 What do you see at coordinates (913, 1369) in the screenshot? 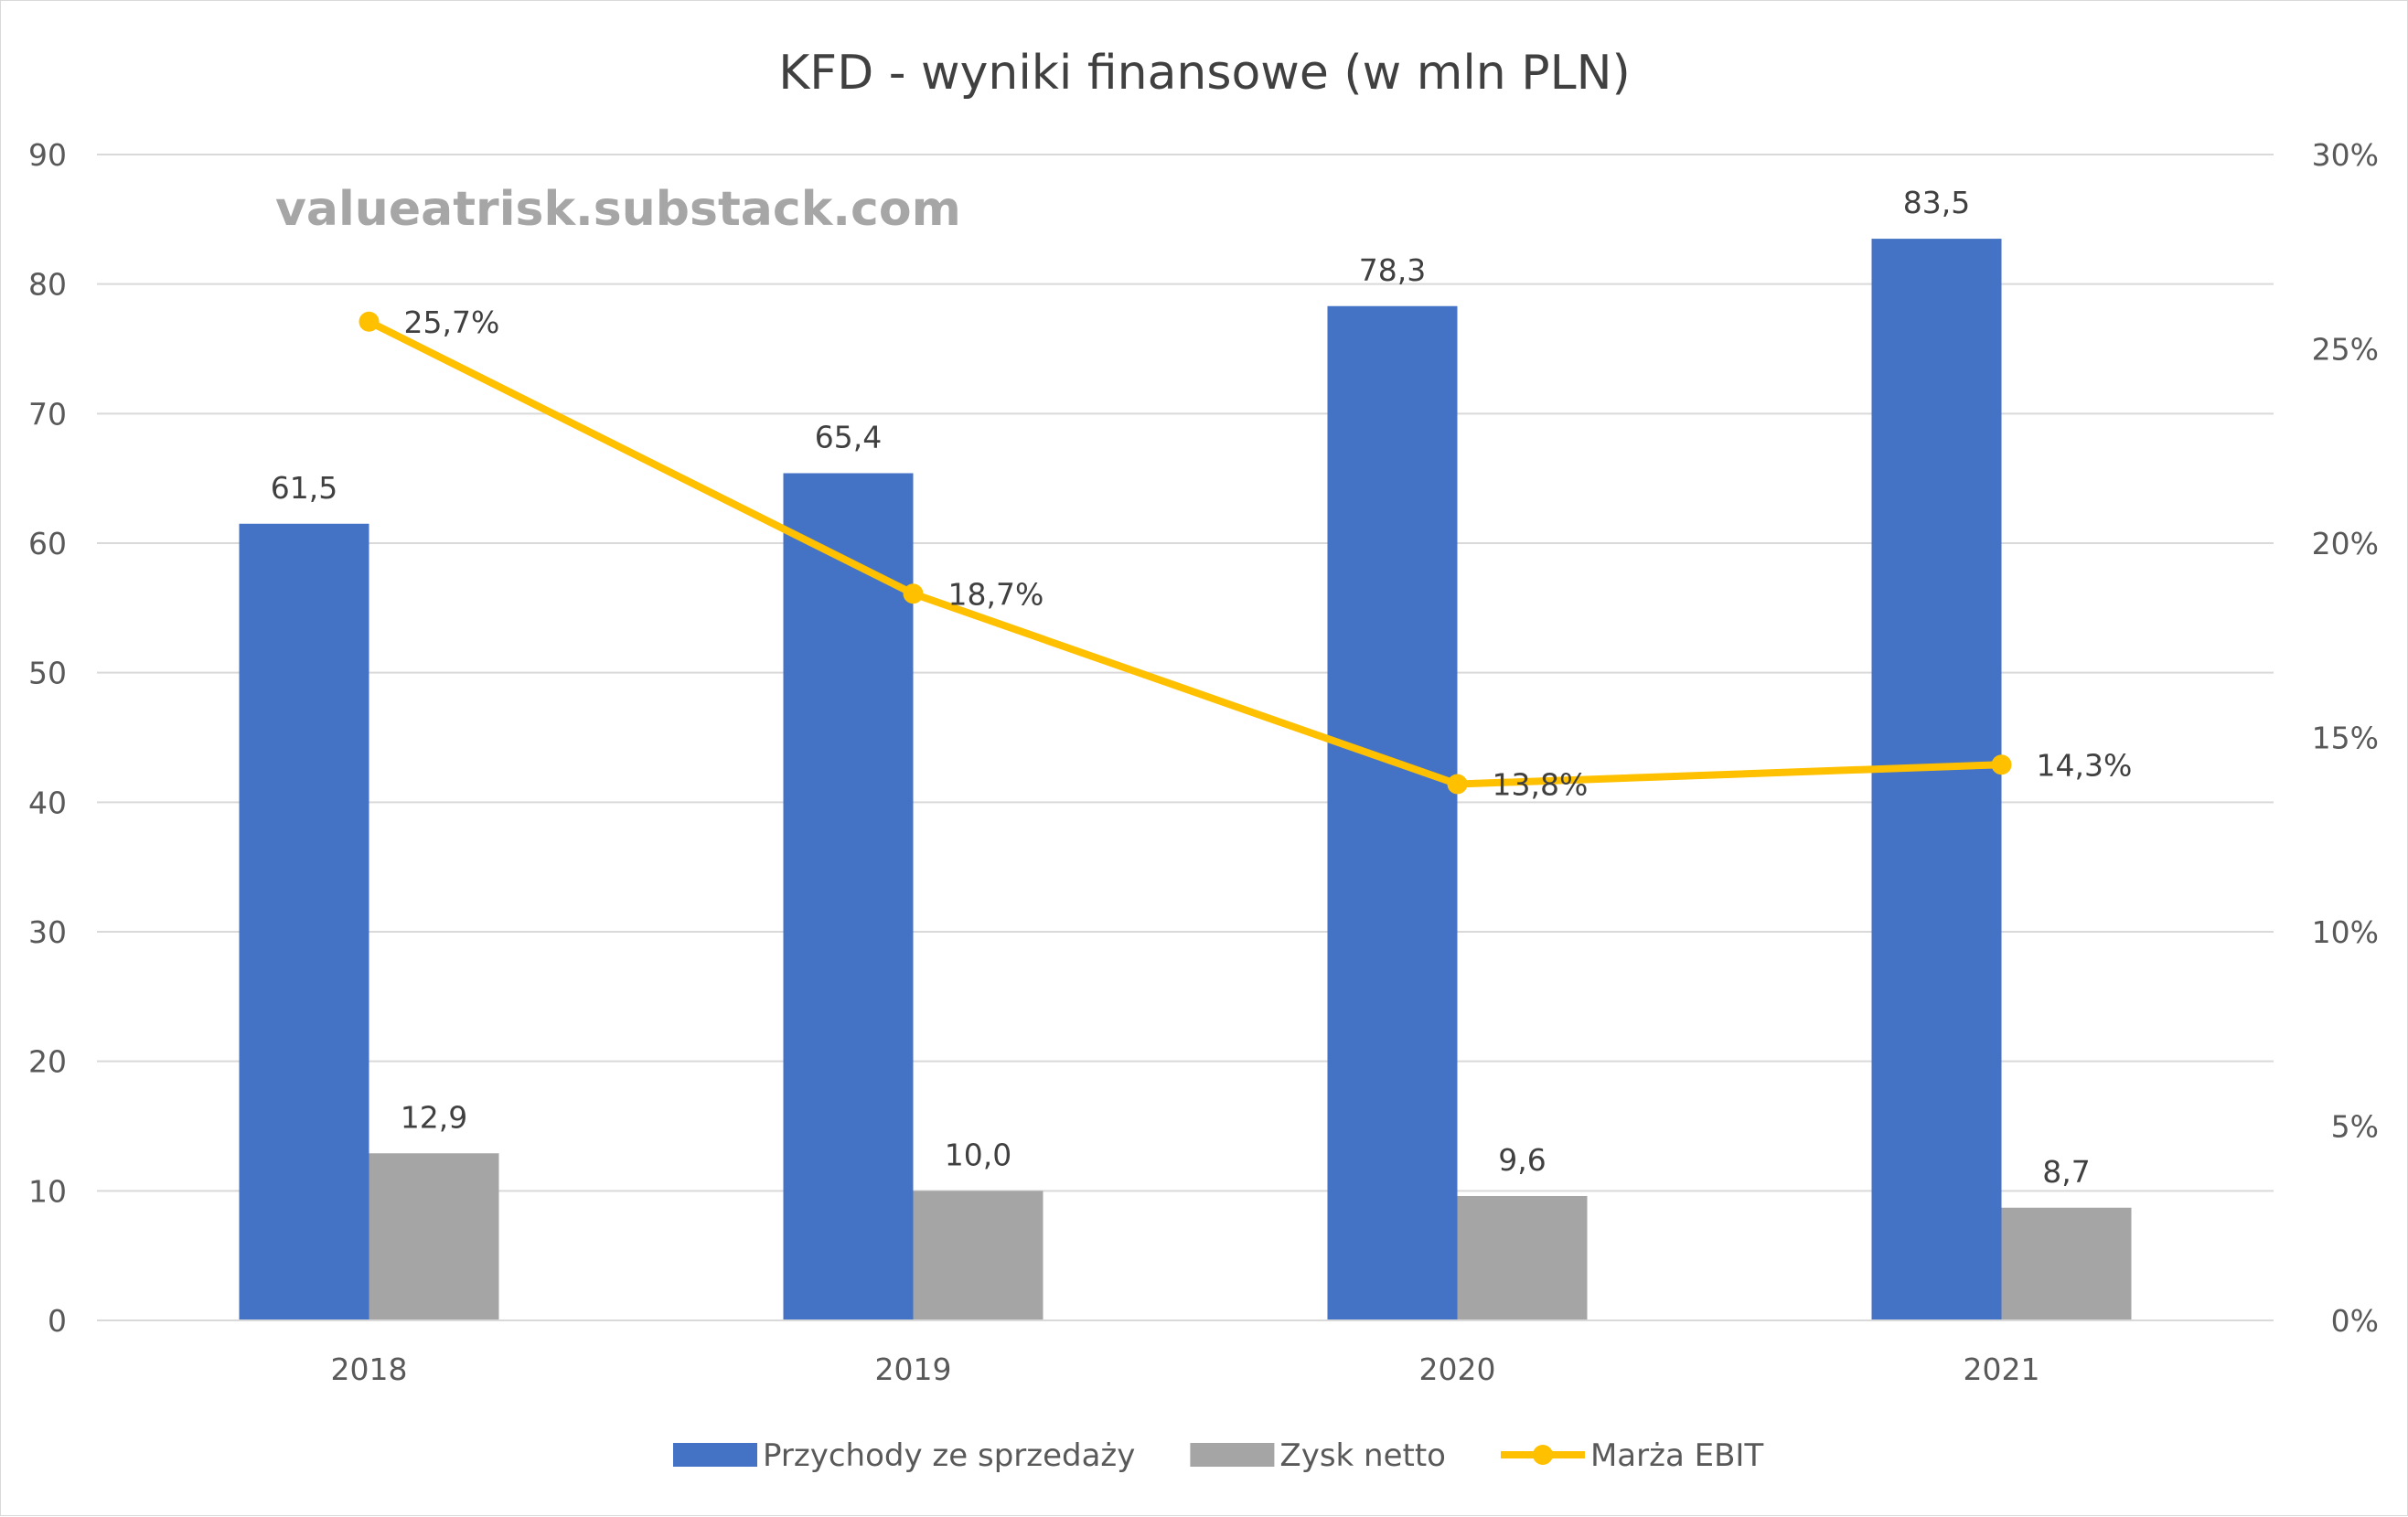
I see `x-tick-label: 2019` at bounding box center [913, 1369].